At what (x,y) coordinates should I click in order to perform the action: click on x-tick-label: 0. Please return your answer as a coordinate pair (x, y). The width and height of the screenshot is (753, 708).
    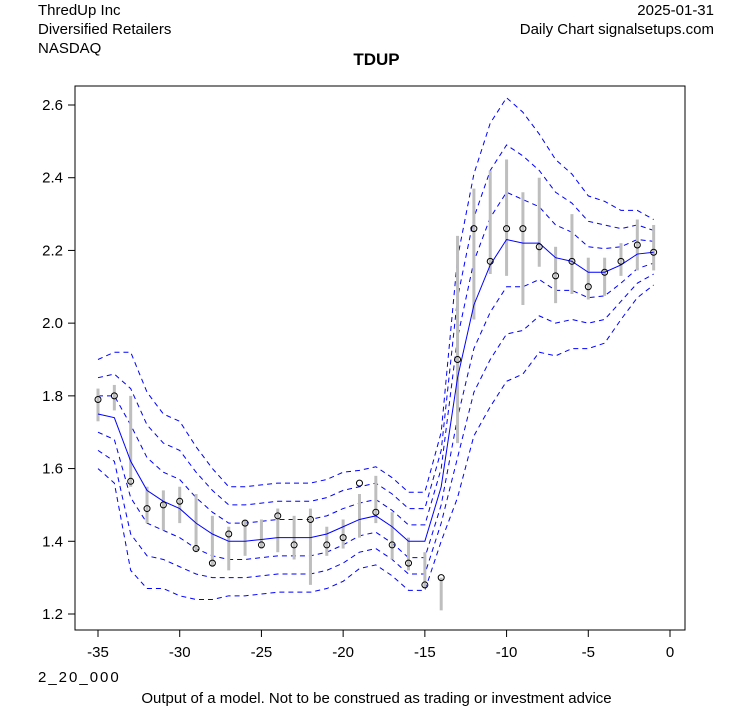
    Looking at the image, I should click on (670, 652).